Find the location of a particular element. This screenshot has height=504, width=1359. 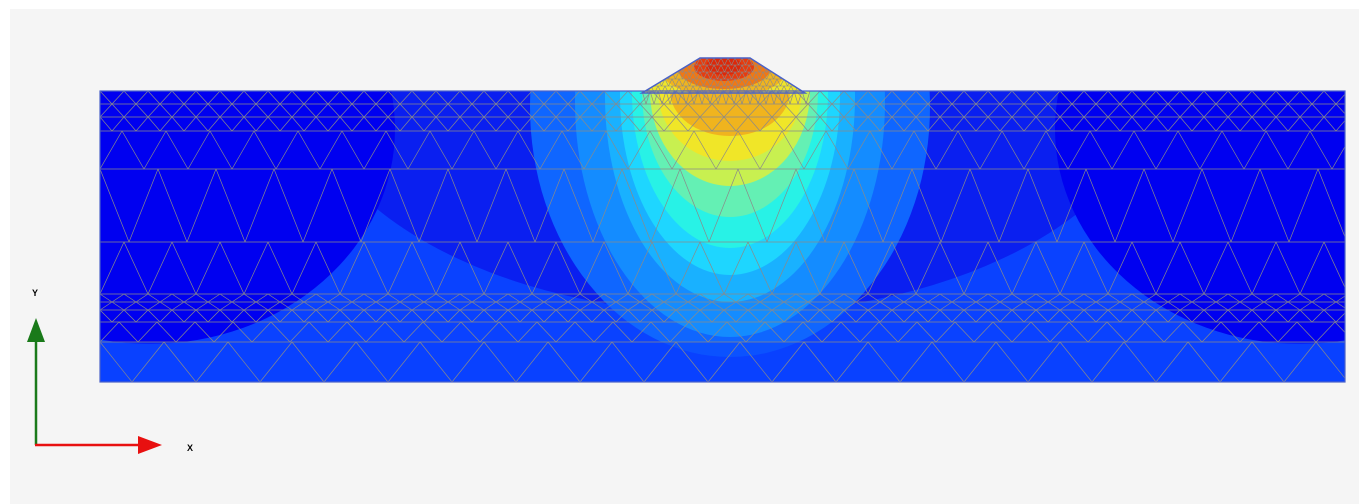

axis-x-label: X is located at coordinates (190, 448).